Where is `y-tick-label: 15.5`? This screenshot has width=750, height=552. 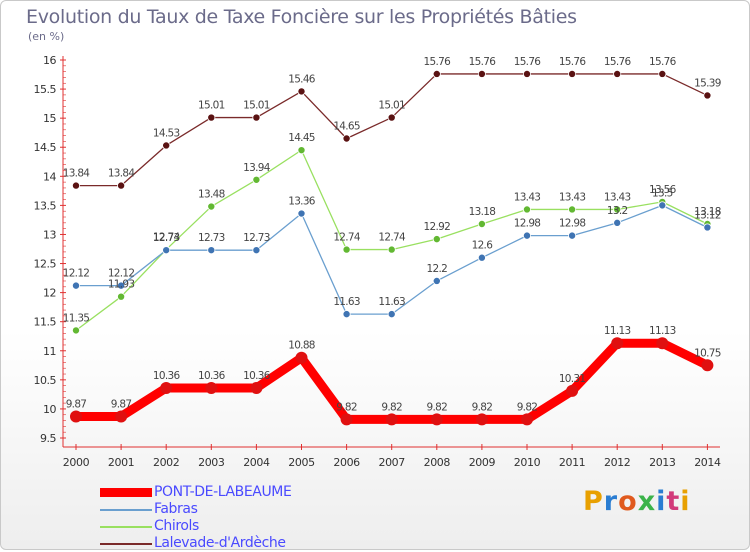 y-tick-label: 15.5 is located at coordinates (45, 89).